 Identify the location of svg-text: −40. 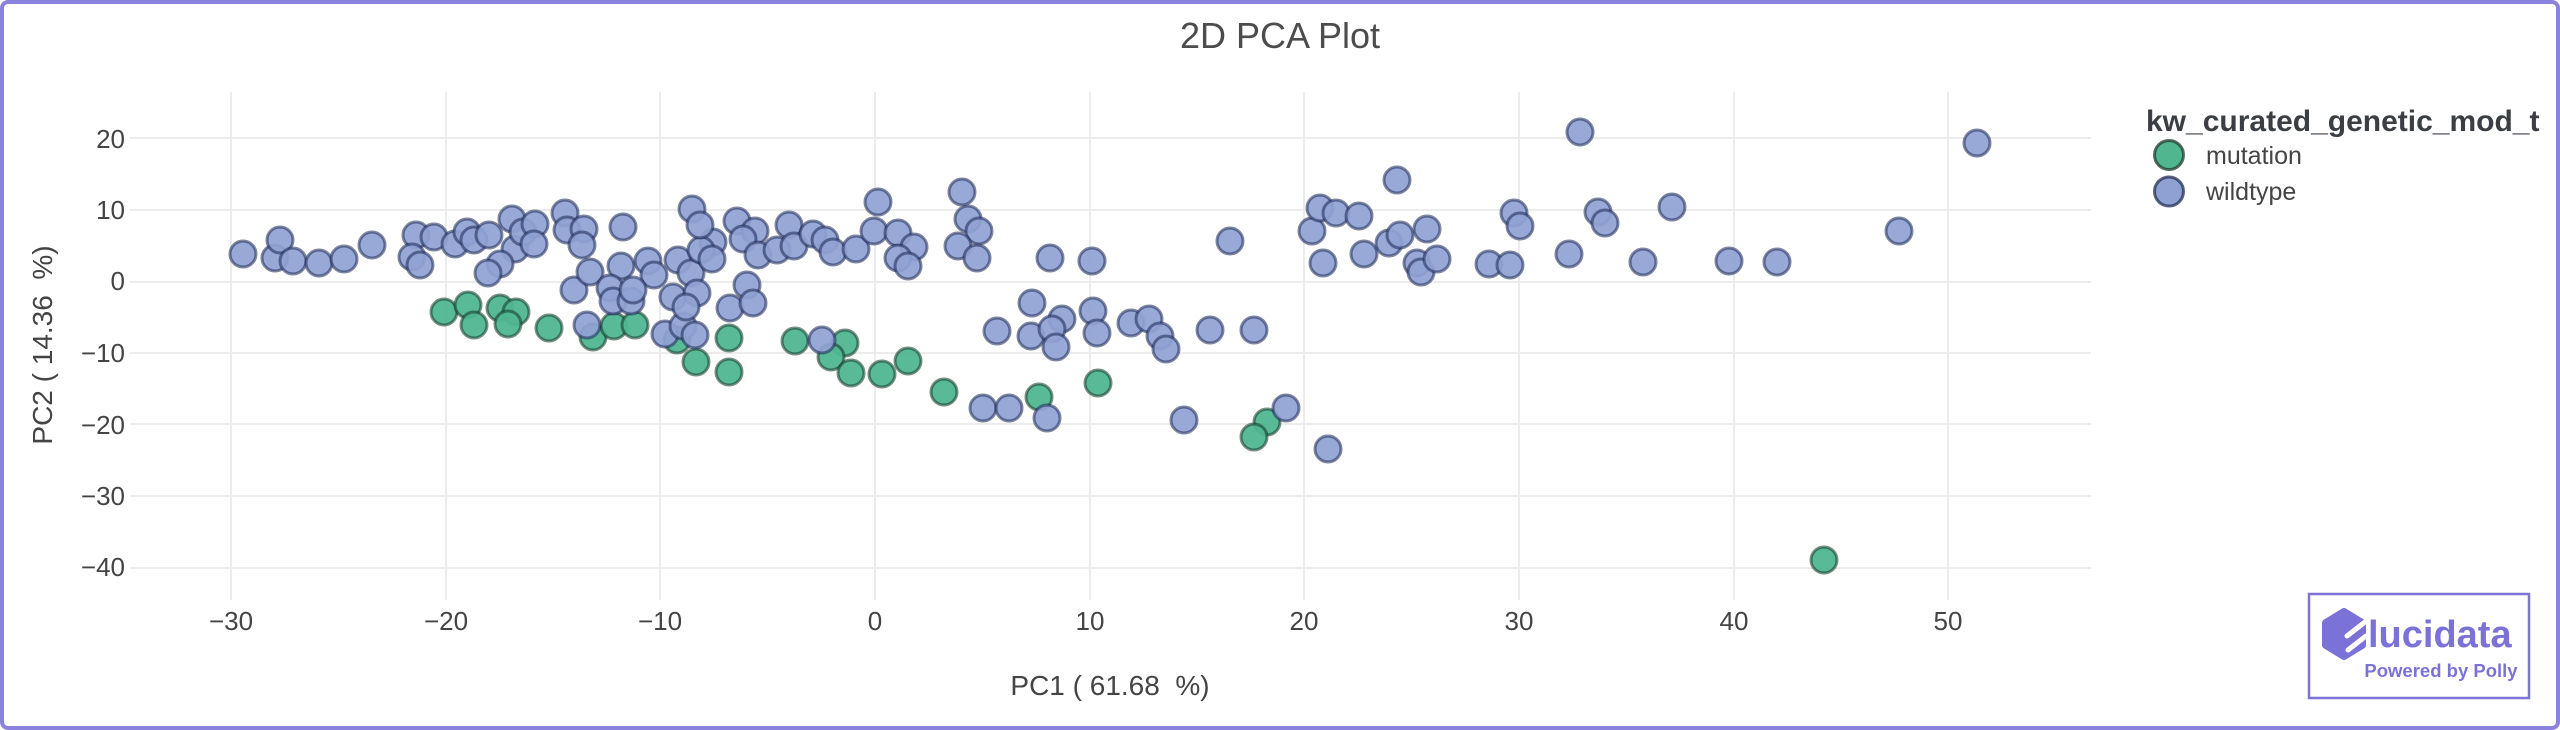
(103, 567).